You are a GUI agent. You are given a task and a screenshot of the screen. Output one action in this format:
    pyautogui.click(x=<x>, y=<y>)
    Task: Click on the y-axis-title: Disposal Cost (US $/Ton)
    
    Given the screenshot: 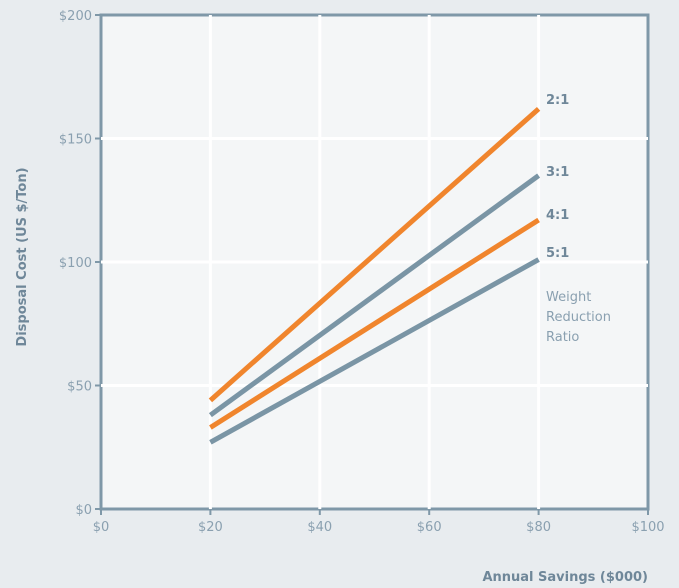 What is the action you would take?
    pyautogui.click(x=22, y=256)
    